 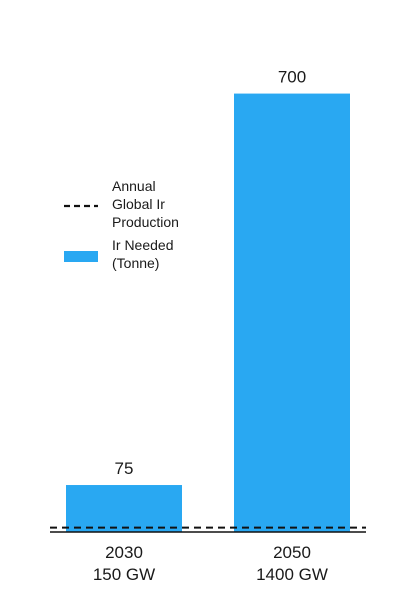 I want to click on legend-reference-label: Annual Global Ir Production, so click(x=145, y=204).